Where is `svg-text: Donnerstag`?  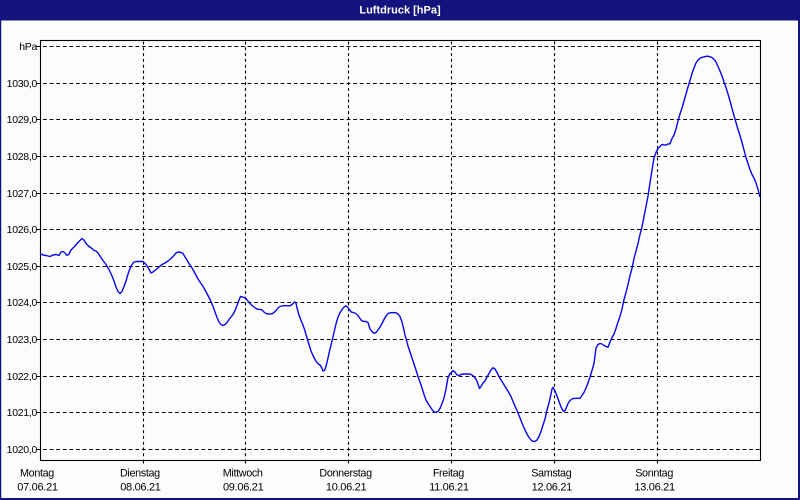 svg-text: Donnerstag is located at coordinates (345, 474).